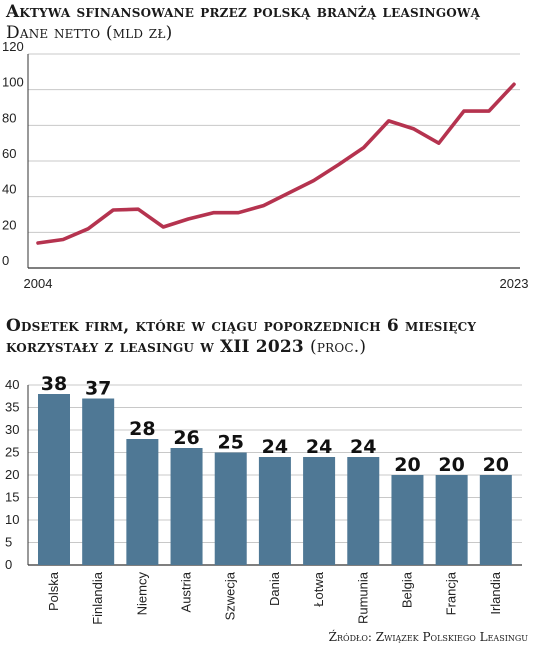  I want to click on bar-value-label: 26, so click(186, 438).